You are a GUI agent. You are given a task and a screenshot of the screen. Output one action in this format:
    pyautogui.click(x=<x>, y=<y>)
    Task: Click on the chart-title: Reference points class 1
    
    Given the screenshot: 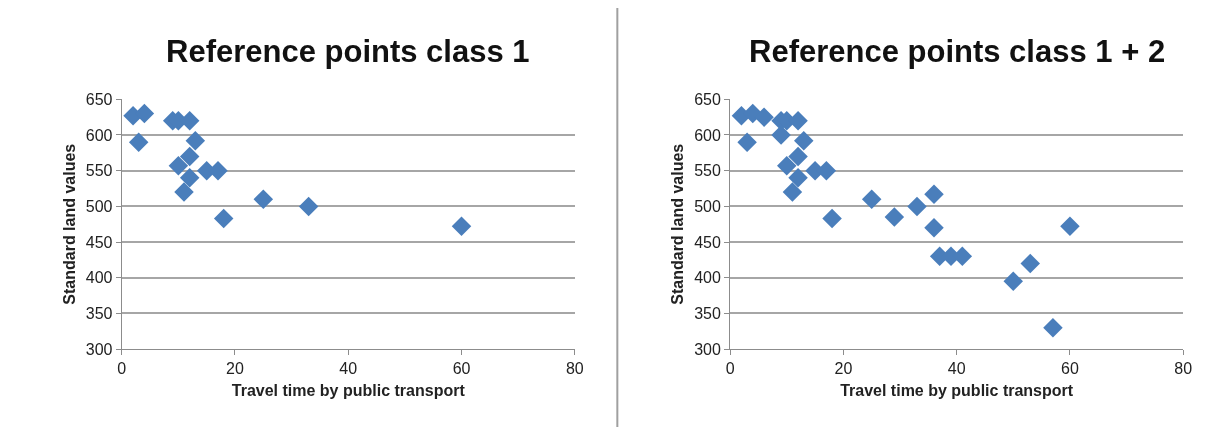 What is the action you would take?
    pyautogui.click(x=348, y=51)
    